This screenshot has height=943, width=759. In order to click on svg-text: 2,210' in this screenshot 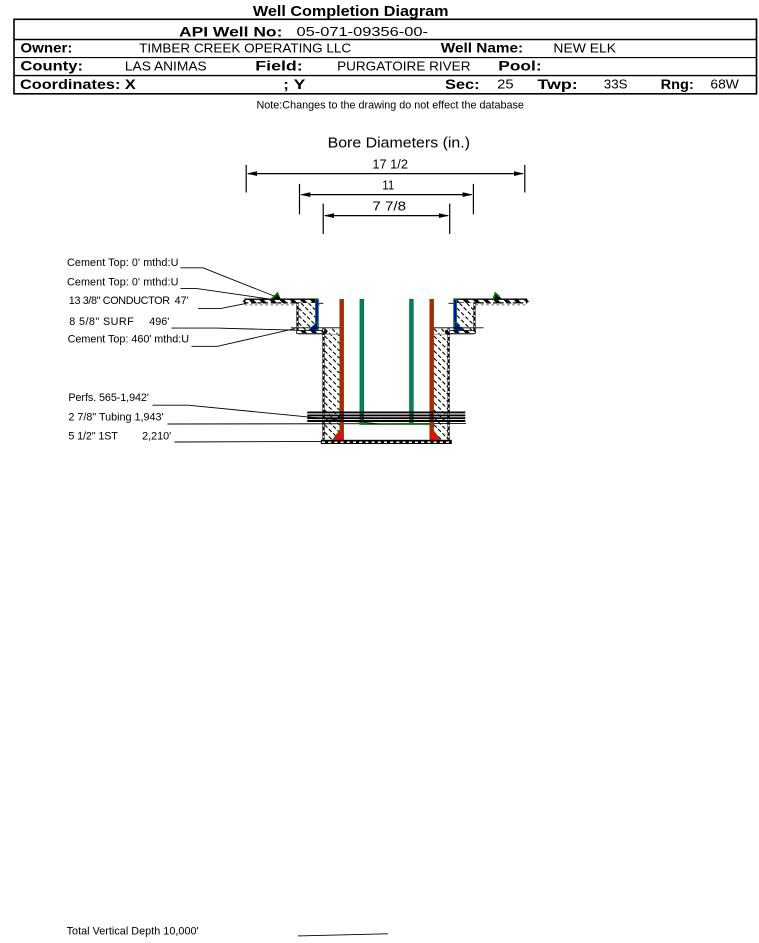, I will do `click(156, 437)`.